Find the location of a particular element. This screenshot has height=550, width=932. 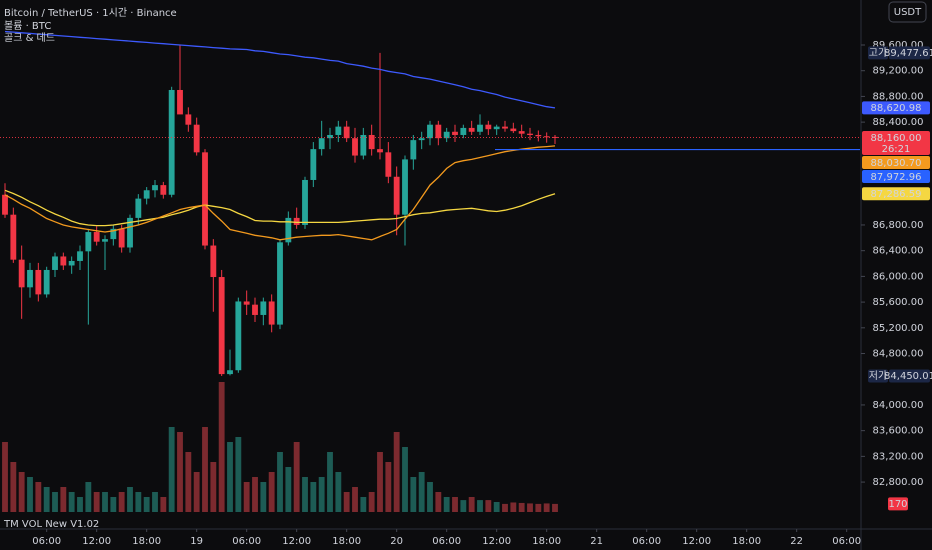

x-tick-label: 22 is located at coordinates (796, 541).